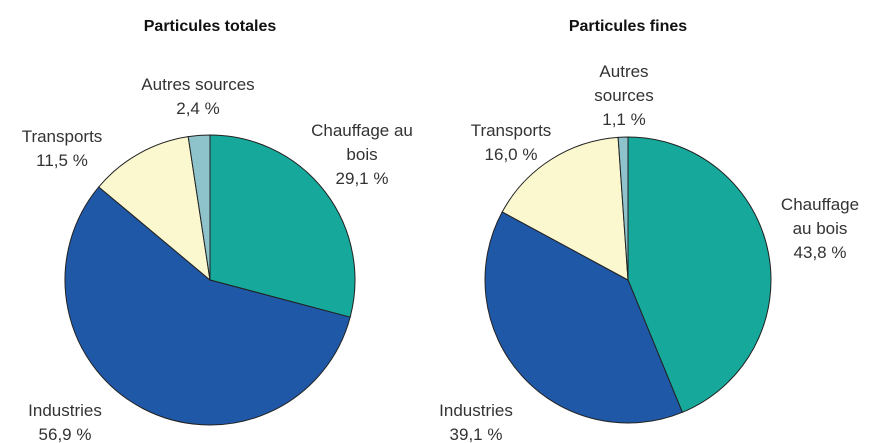  What do you see at coordinates (198, 108) in the screenshot?
I see `value-label: 2,4 %` at bounding box center [198, 108].